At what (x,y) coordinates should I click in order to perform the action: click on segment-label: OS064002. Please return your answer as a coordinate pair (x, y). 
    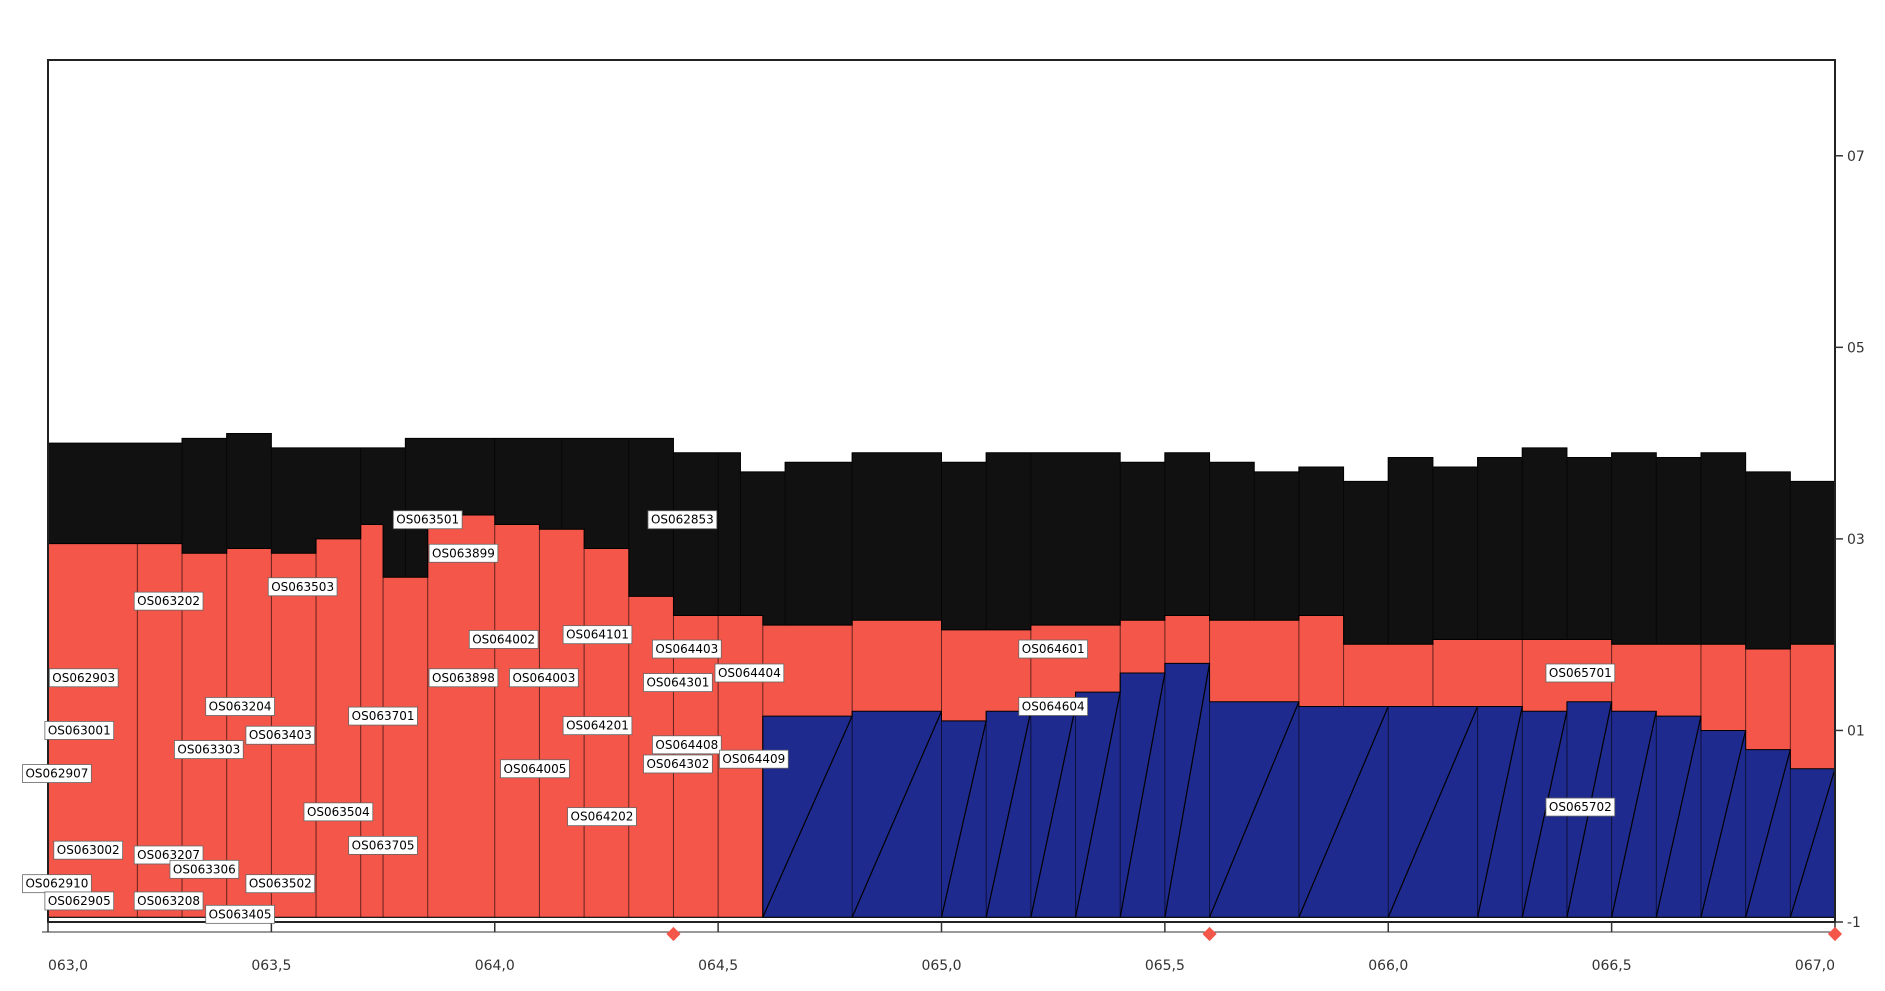
    Looking at the image, I should click on (503, 639).